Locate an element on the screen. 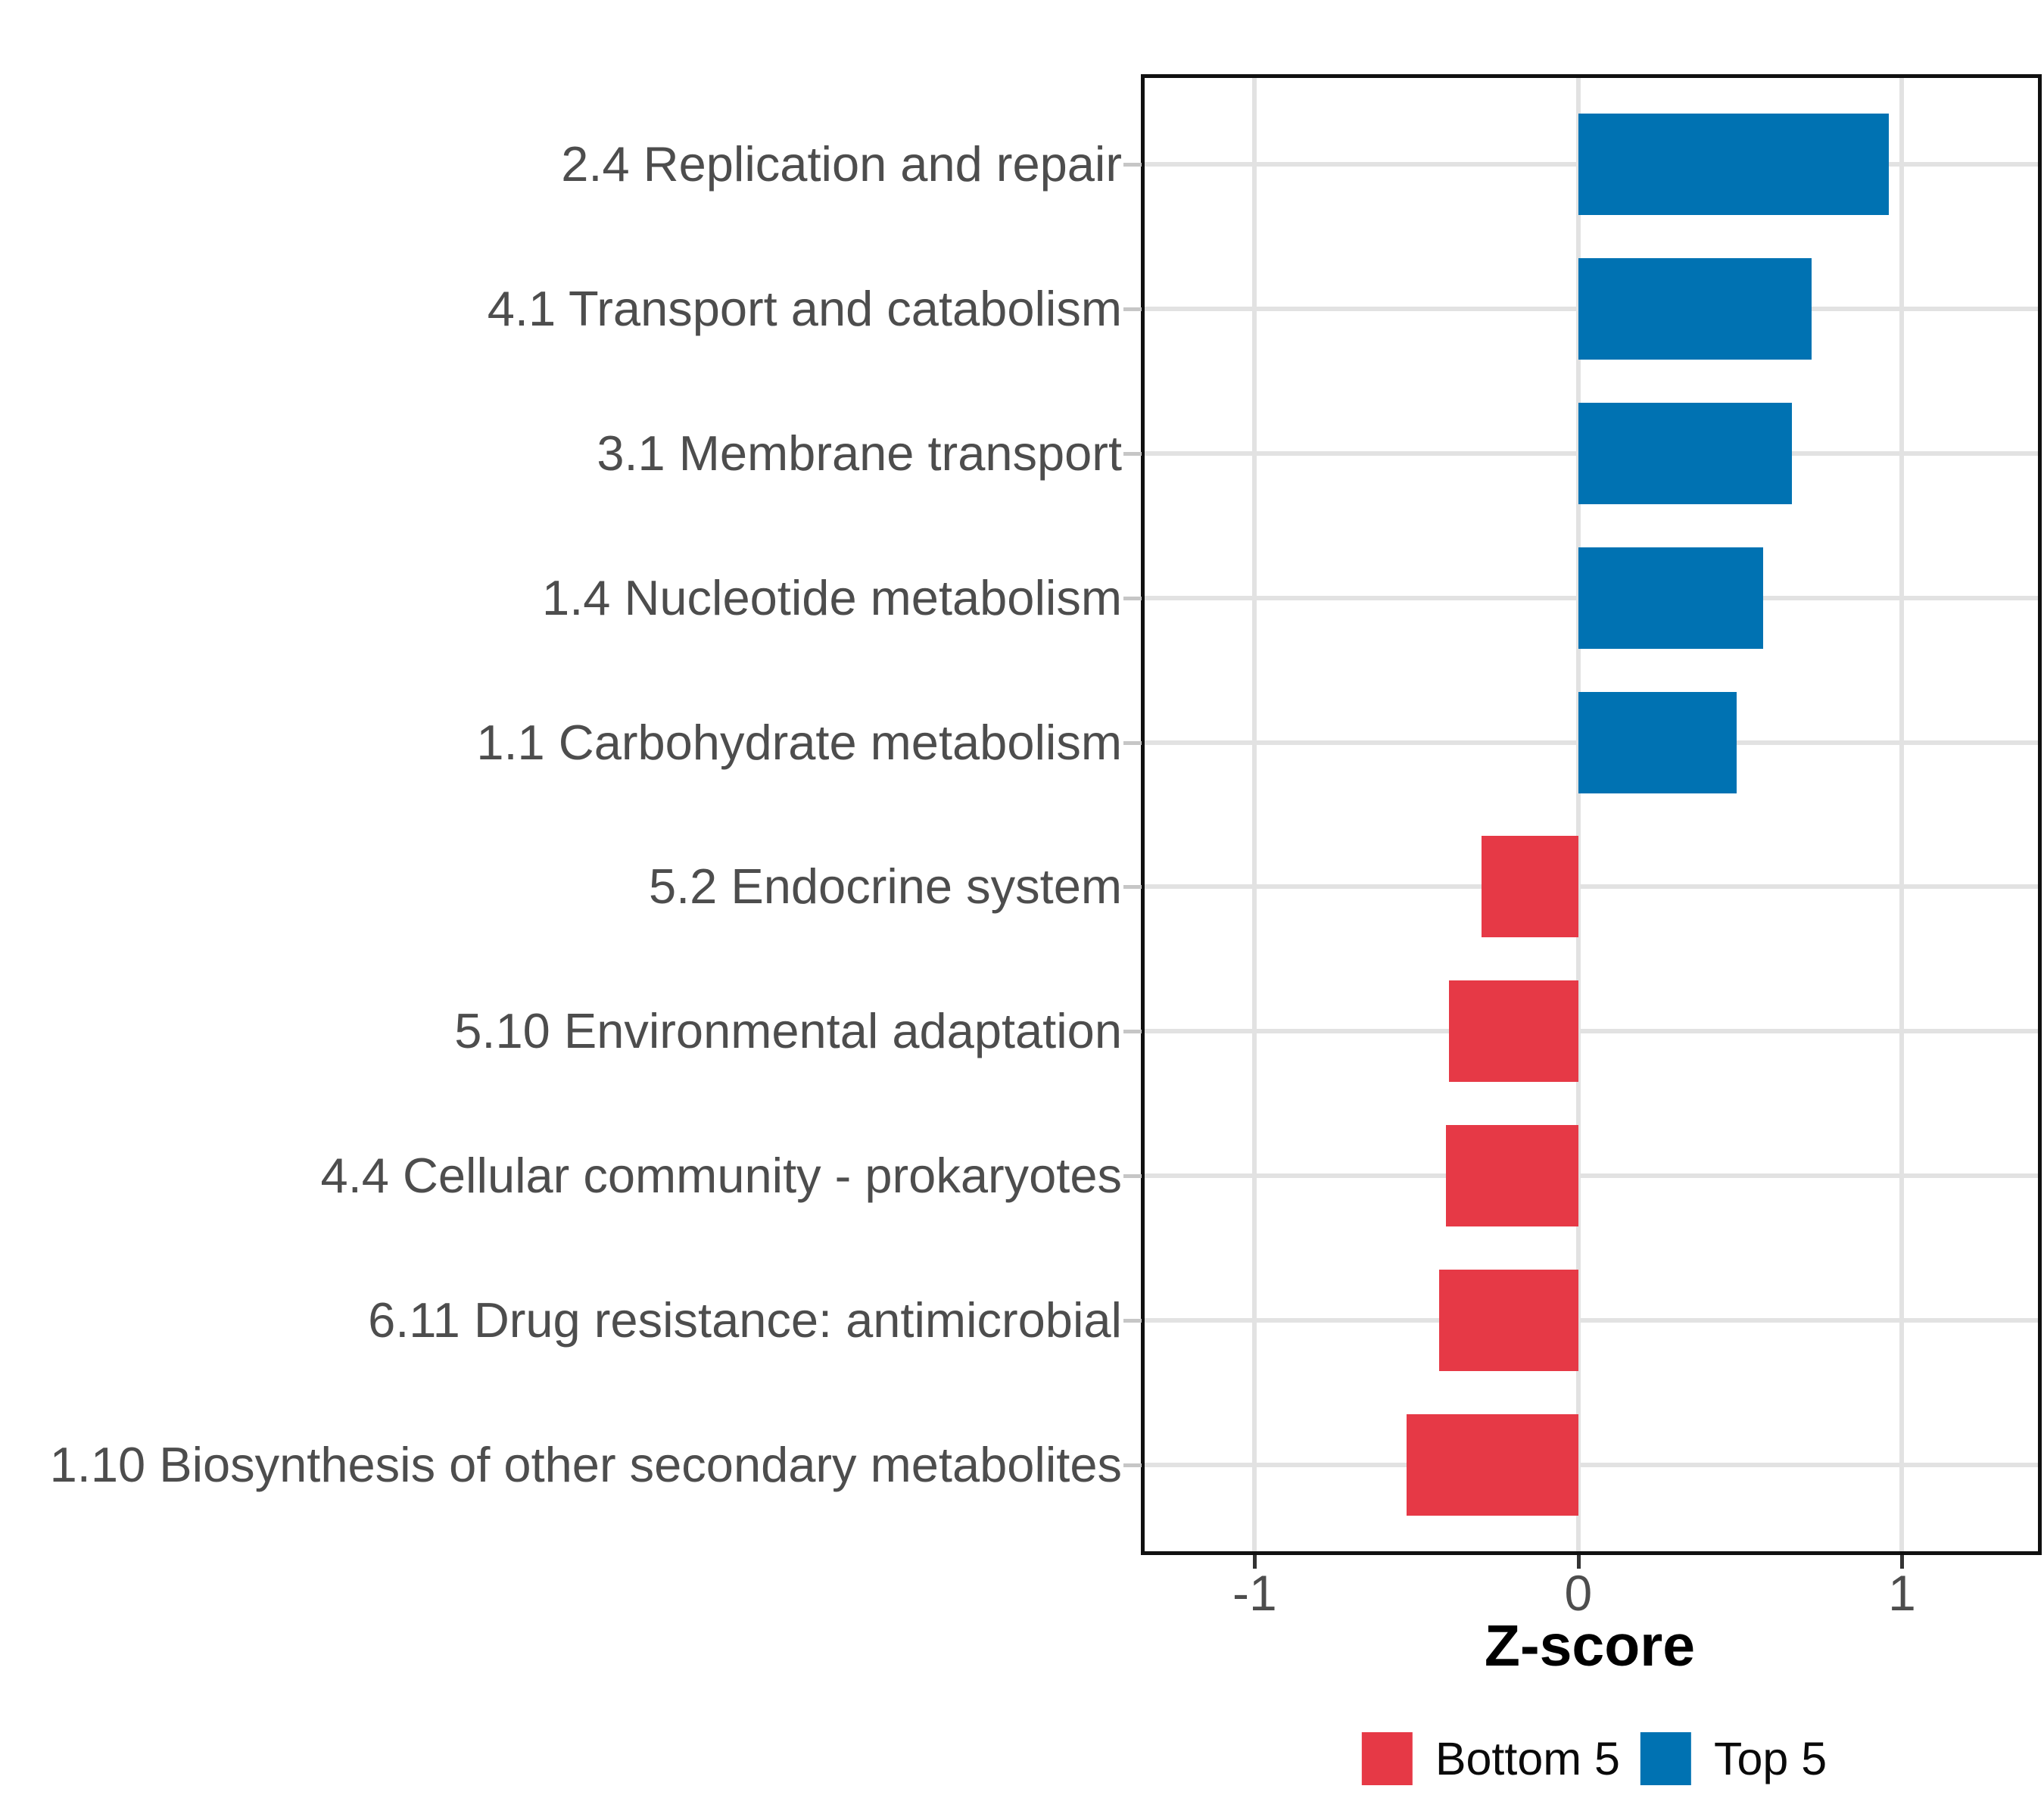 The width and height of the screenshot is (2044, 1817). y-axis-label: 3.1 Membrane transport is located at coordinates (859, 453).